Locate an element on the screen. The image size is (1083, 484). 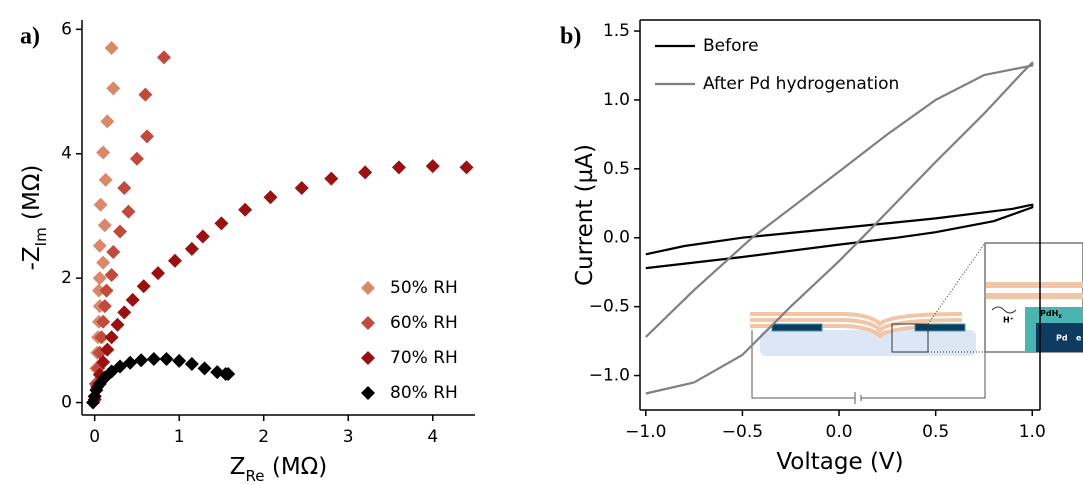
zoom-lines is located at coordinates (956, 297).